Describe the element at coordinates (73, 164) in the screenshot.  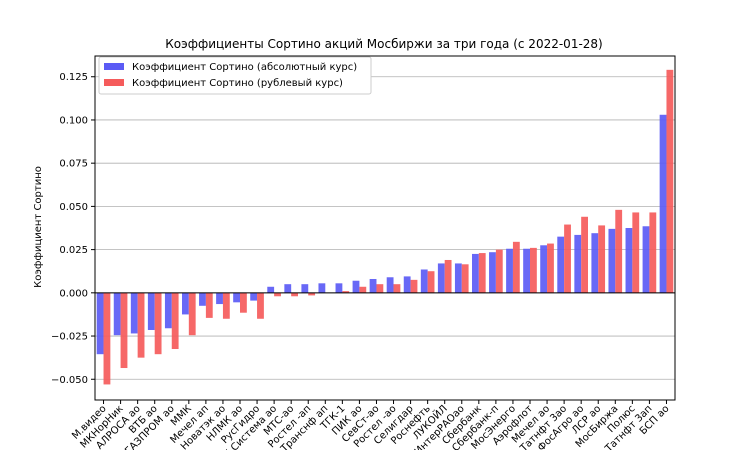
I see `y-tick-label: 0.075` at that location.